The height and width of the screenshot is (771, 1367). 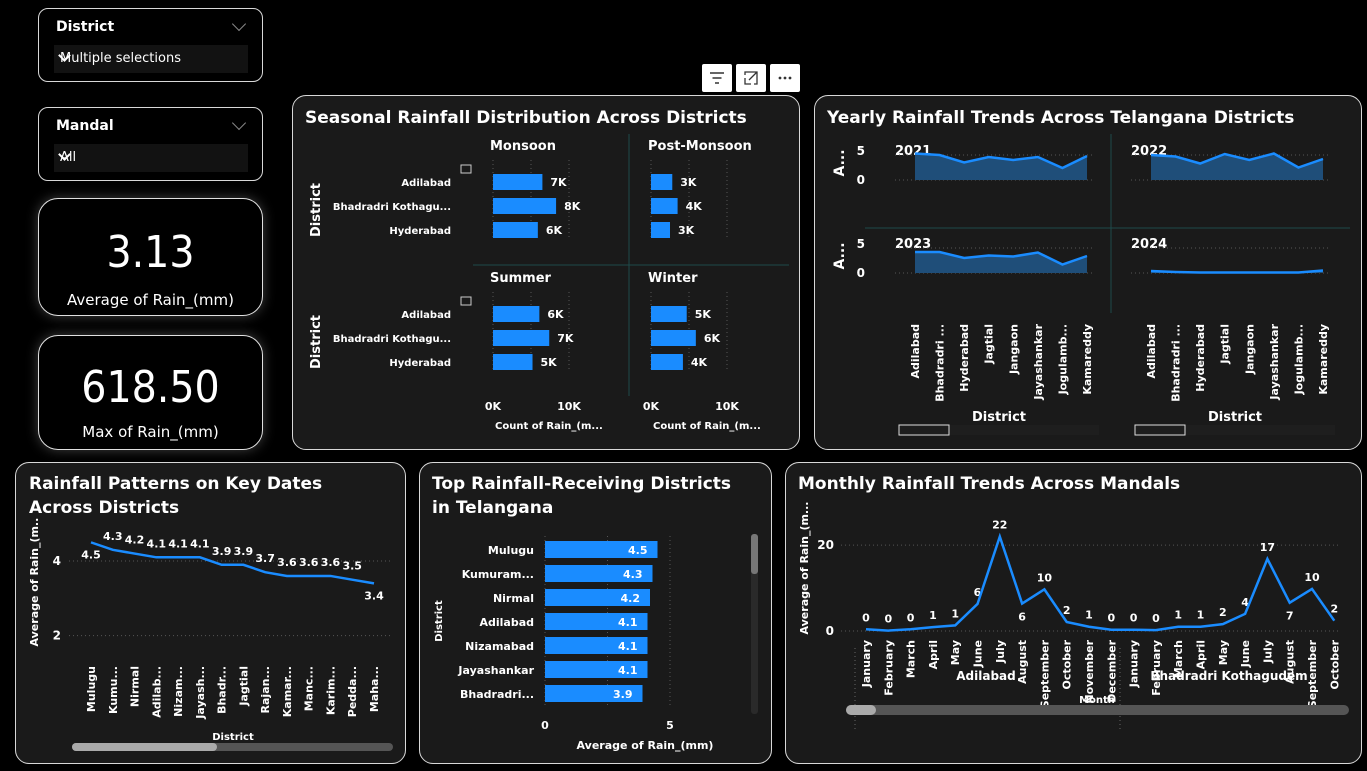 What do you see at coordinates (523, 146) in the screenshot?
I see `panel-title: Monsoon` at bounding box center [523, 146].